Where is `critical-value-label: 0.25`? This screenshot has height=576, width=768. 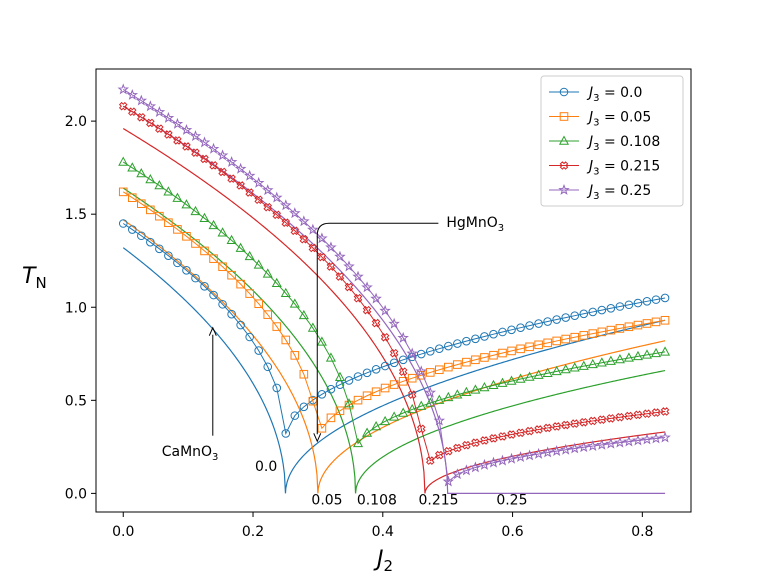 critical-value-label: 0.25 is located at coordinates (511, 501).